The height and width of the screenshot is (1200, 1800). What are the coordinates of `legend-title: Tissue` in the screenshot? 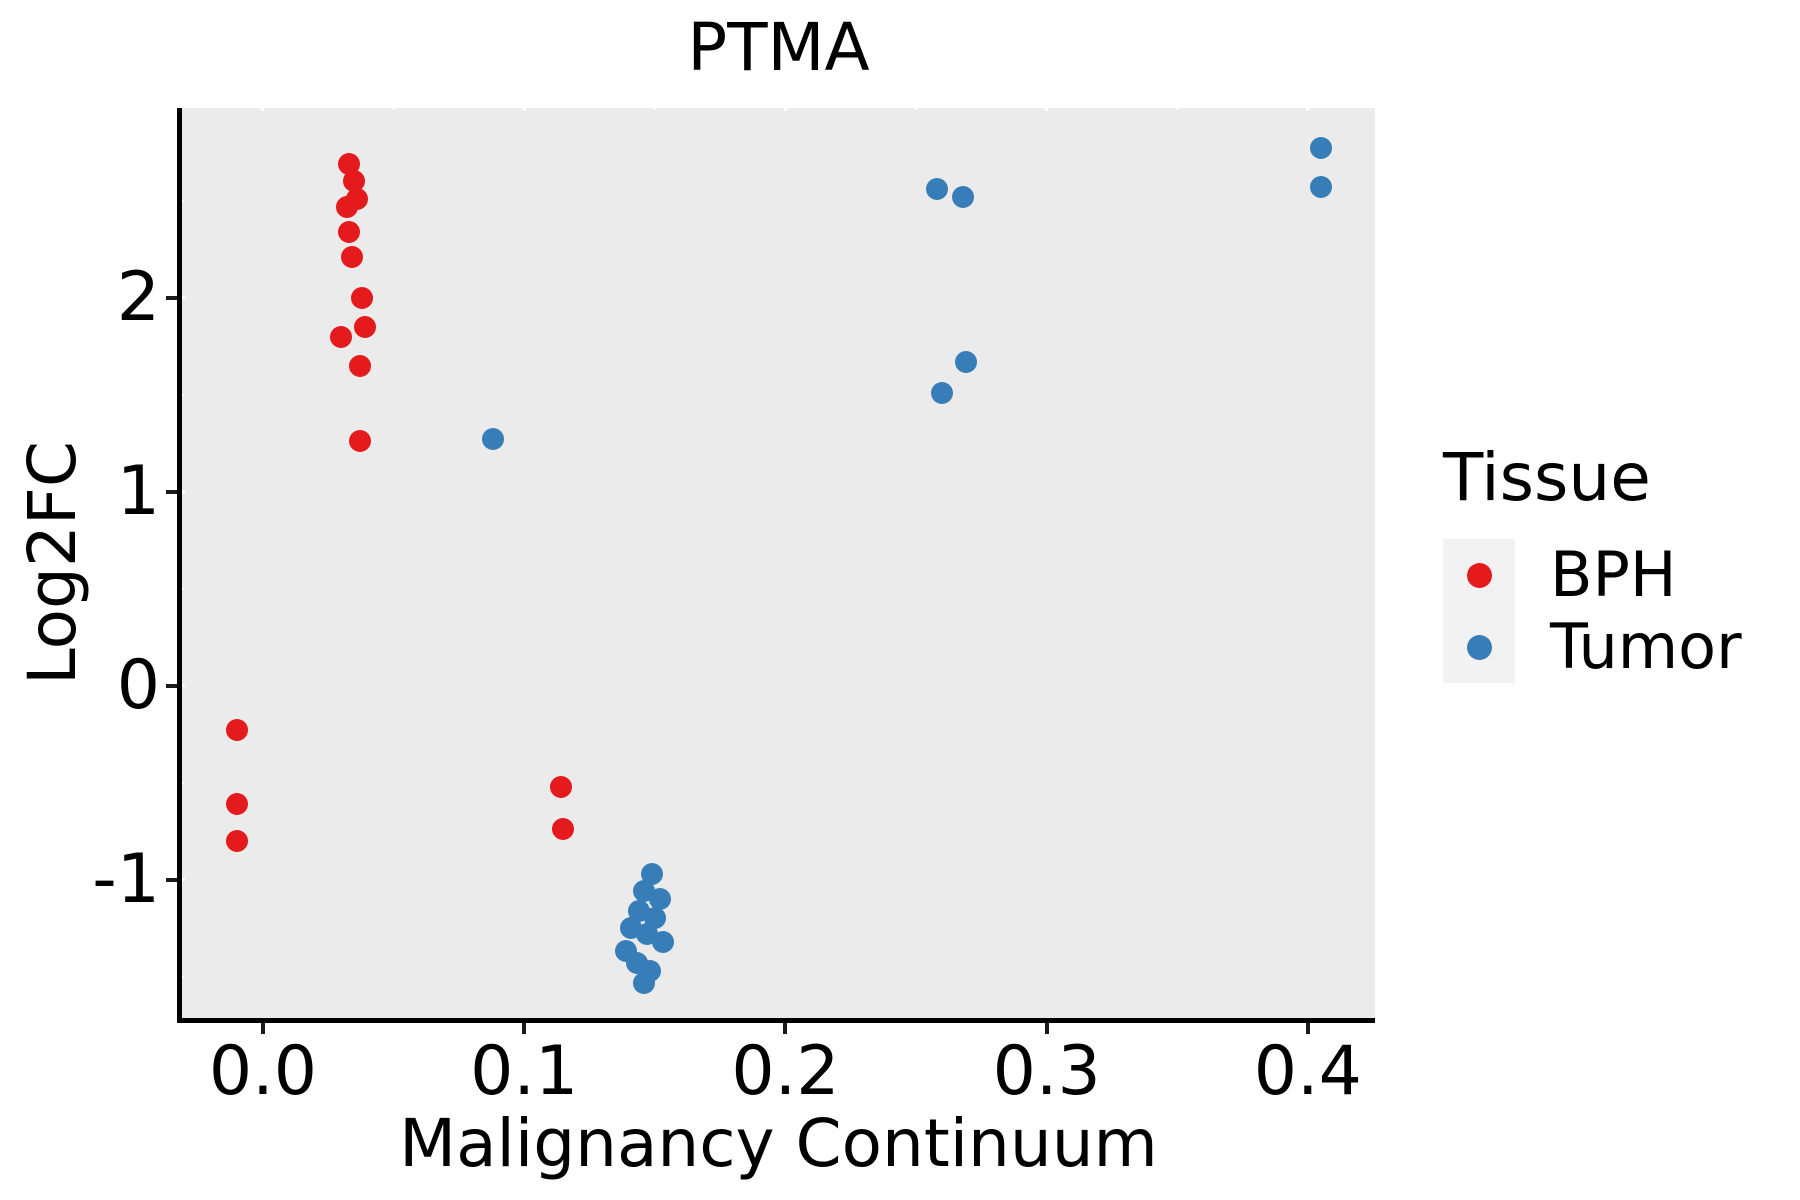 It's located at (1547, 477).